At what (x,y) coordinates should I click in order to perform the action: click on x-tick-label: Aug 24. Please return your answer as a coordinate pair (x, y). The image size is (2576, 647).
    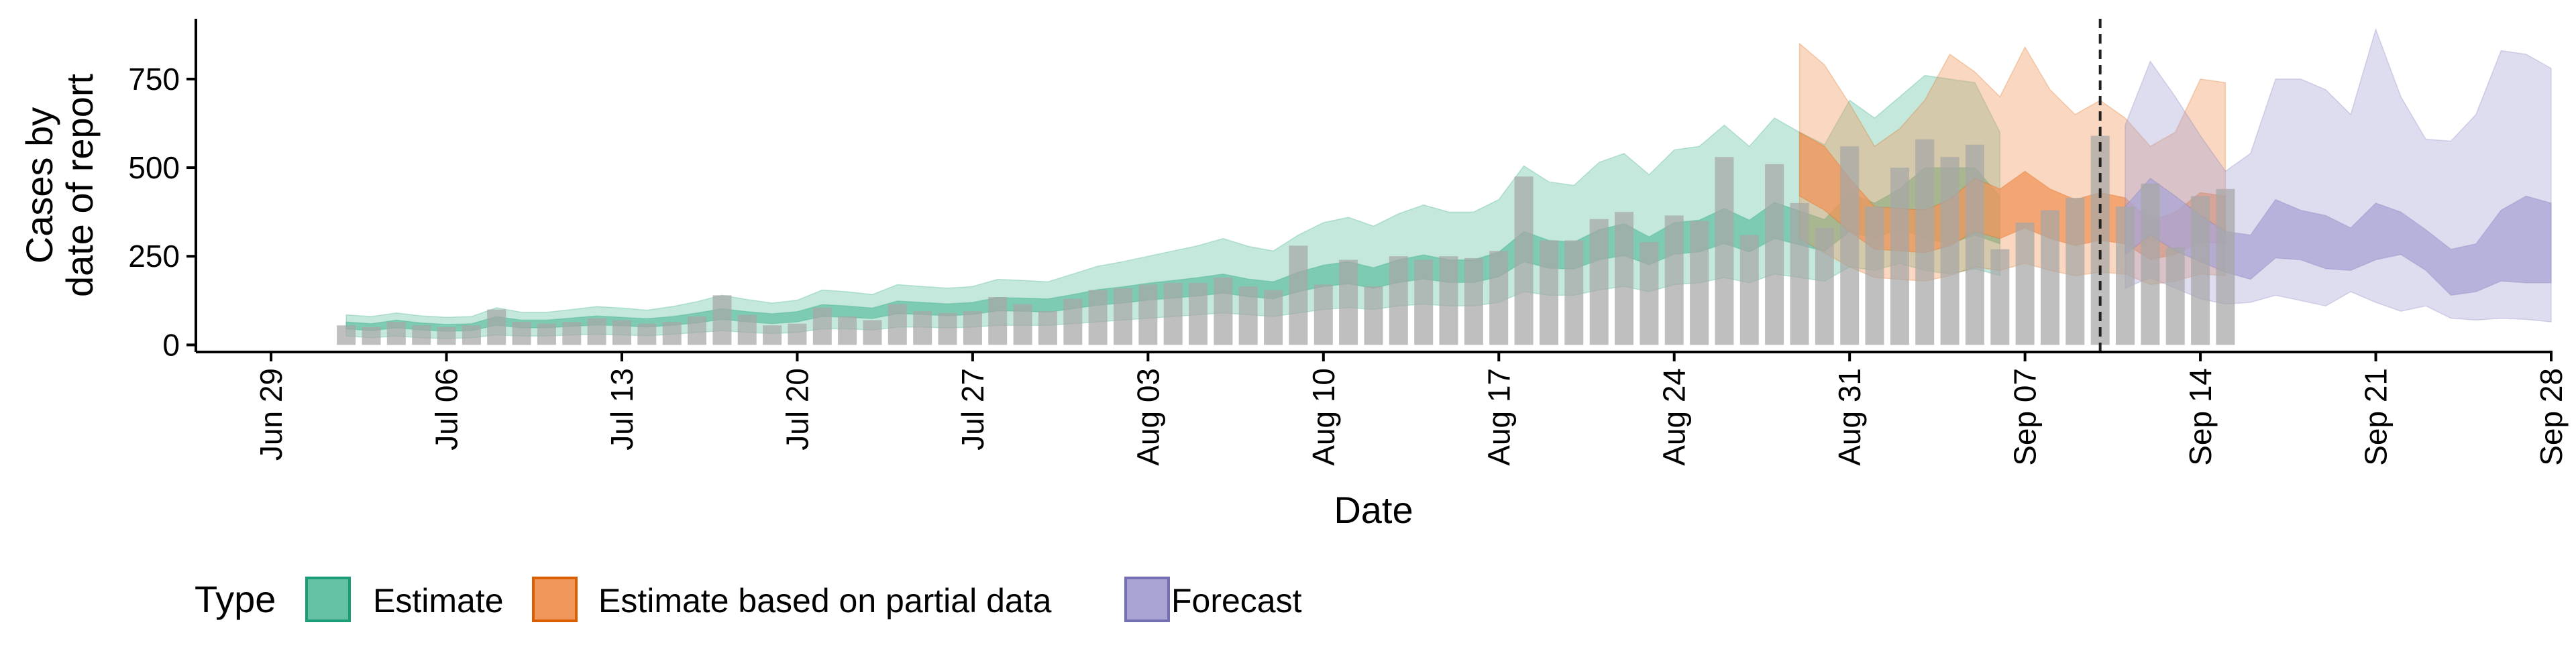
    Looking at the image, I should click on (1674, 417).